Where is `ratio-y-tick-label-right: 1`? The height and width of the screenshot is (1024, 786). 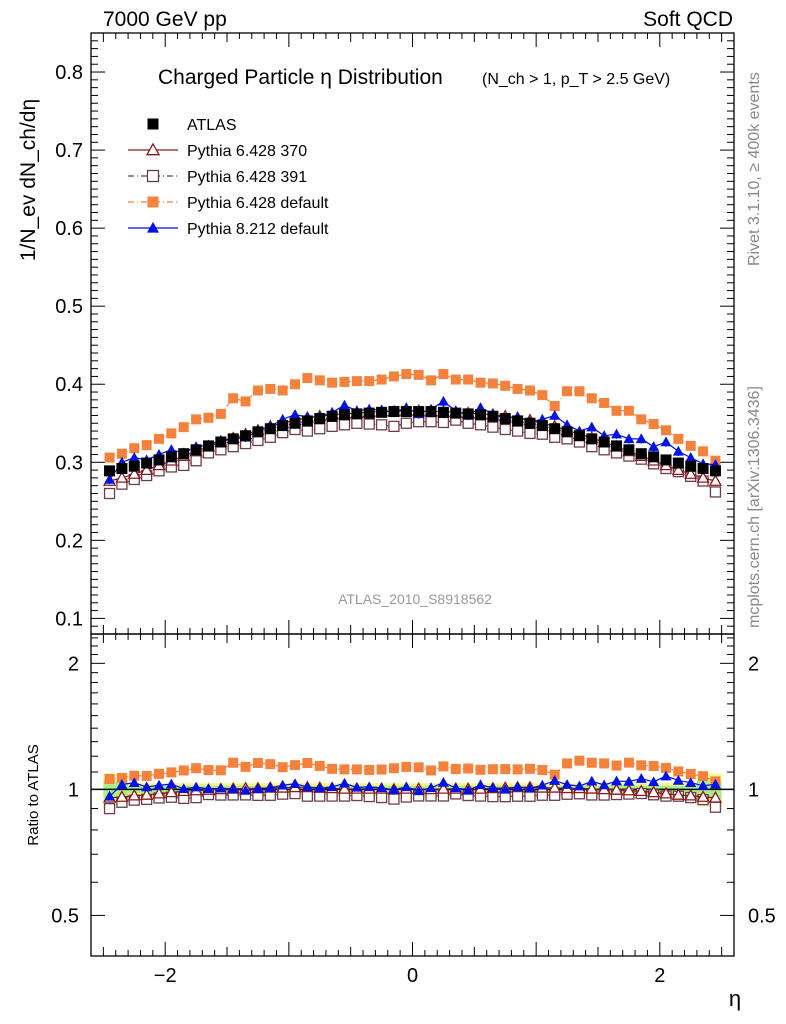
ratio-y-tick-label-right: 1 is located at coordinates (753, 790).